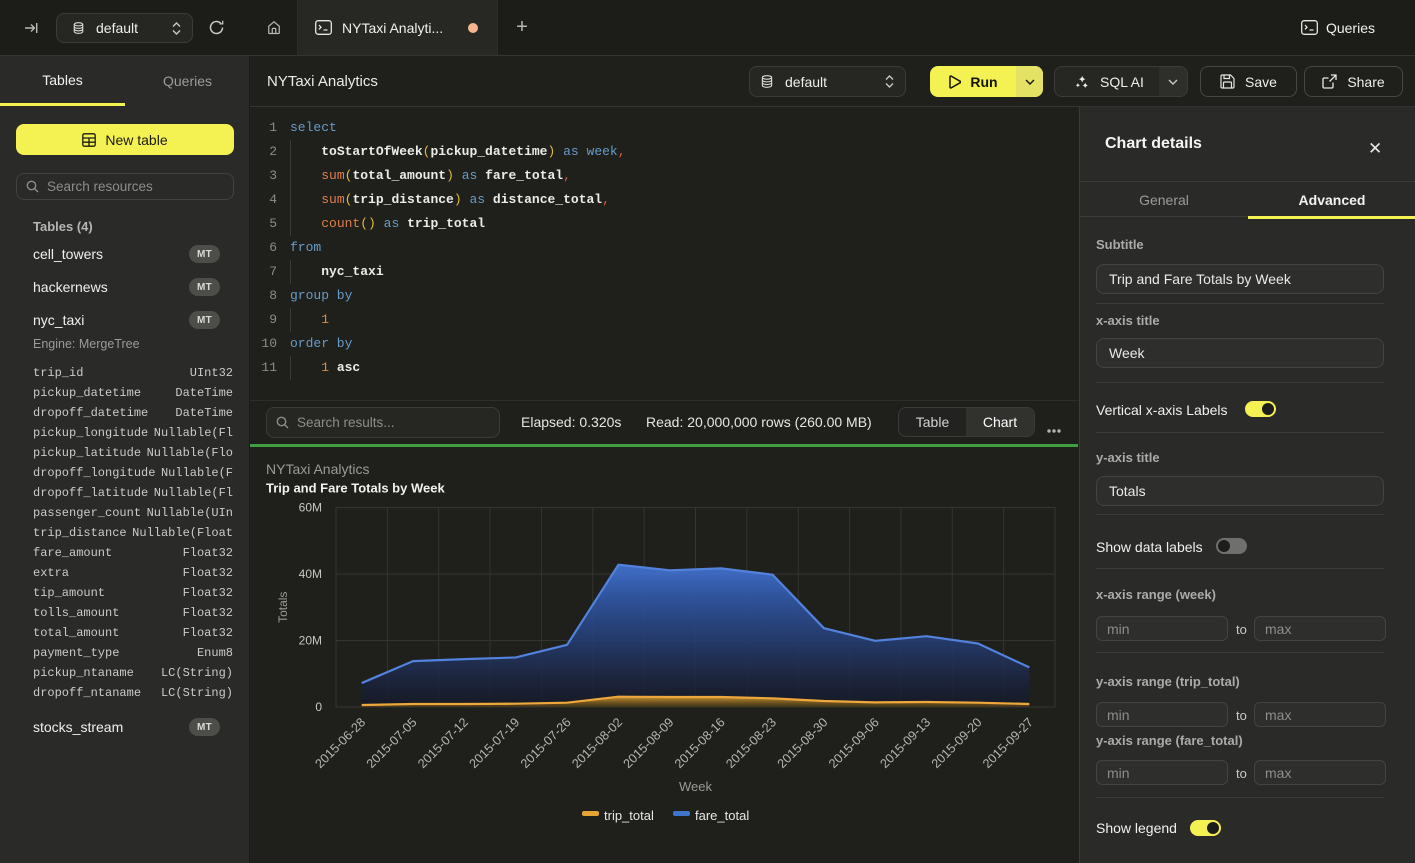 The image size is (1415, 863). What do you see at coordinates (318, 707) in the screenshot?
I see `svg-text: 0` at bounding box center [318, 707].